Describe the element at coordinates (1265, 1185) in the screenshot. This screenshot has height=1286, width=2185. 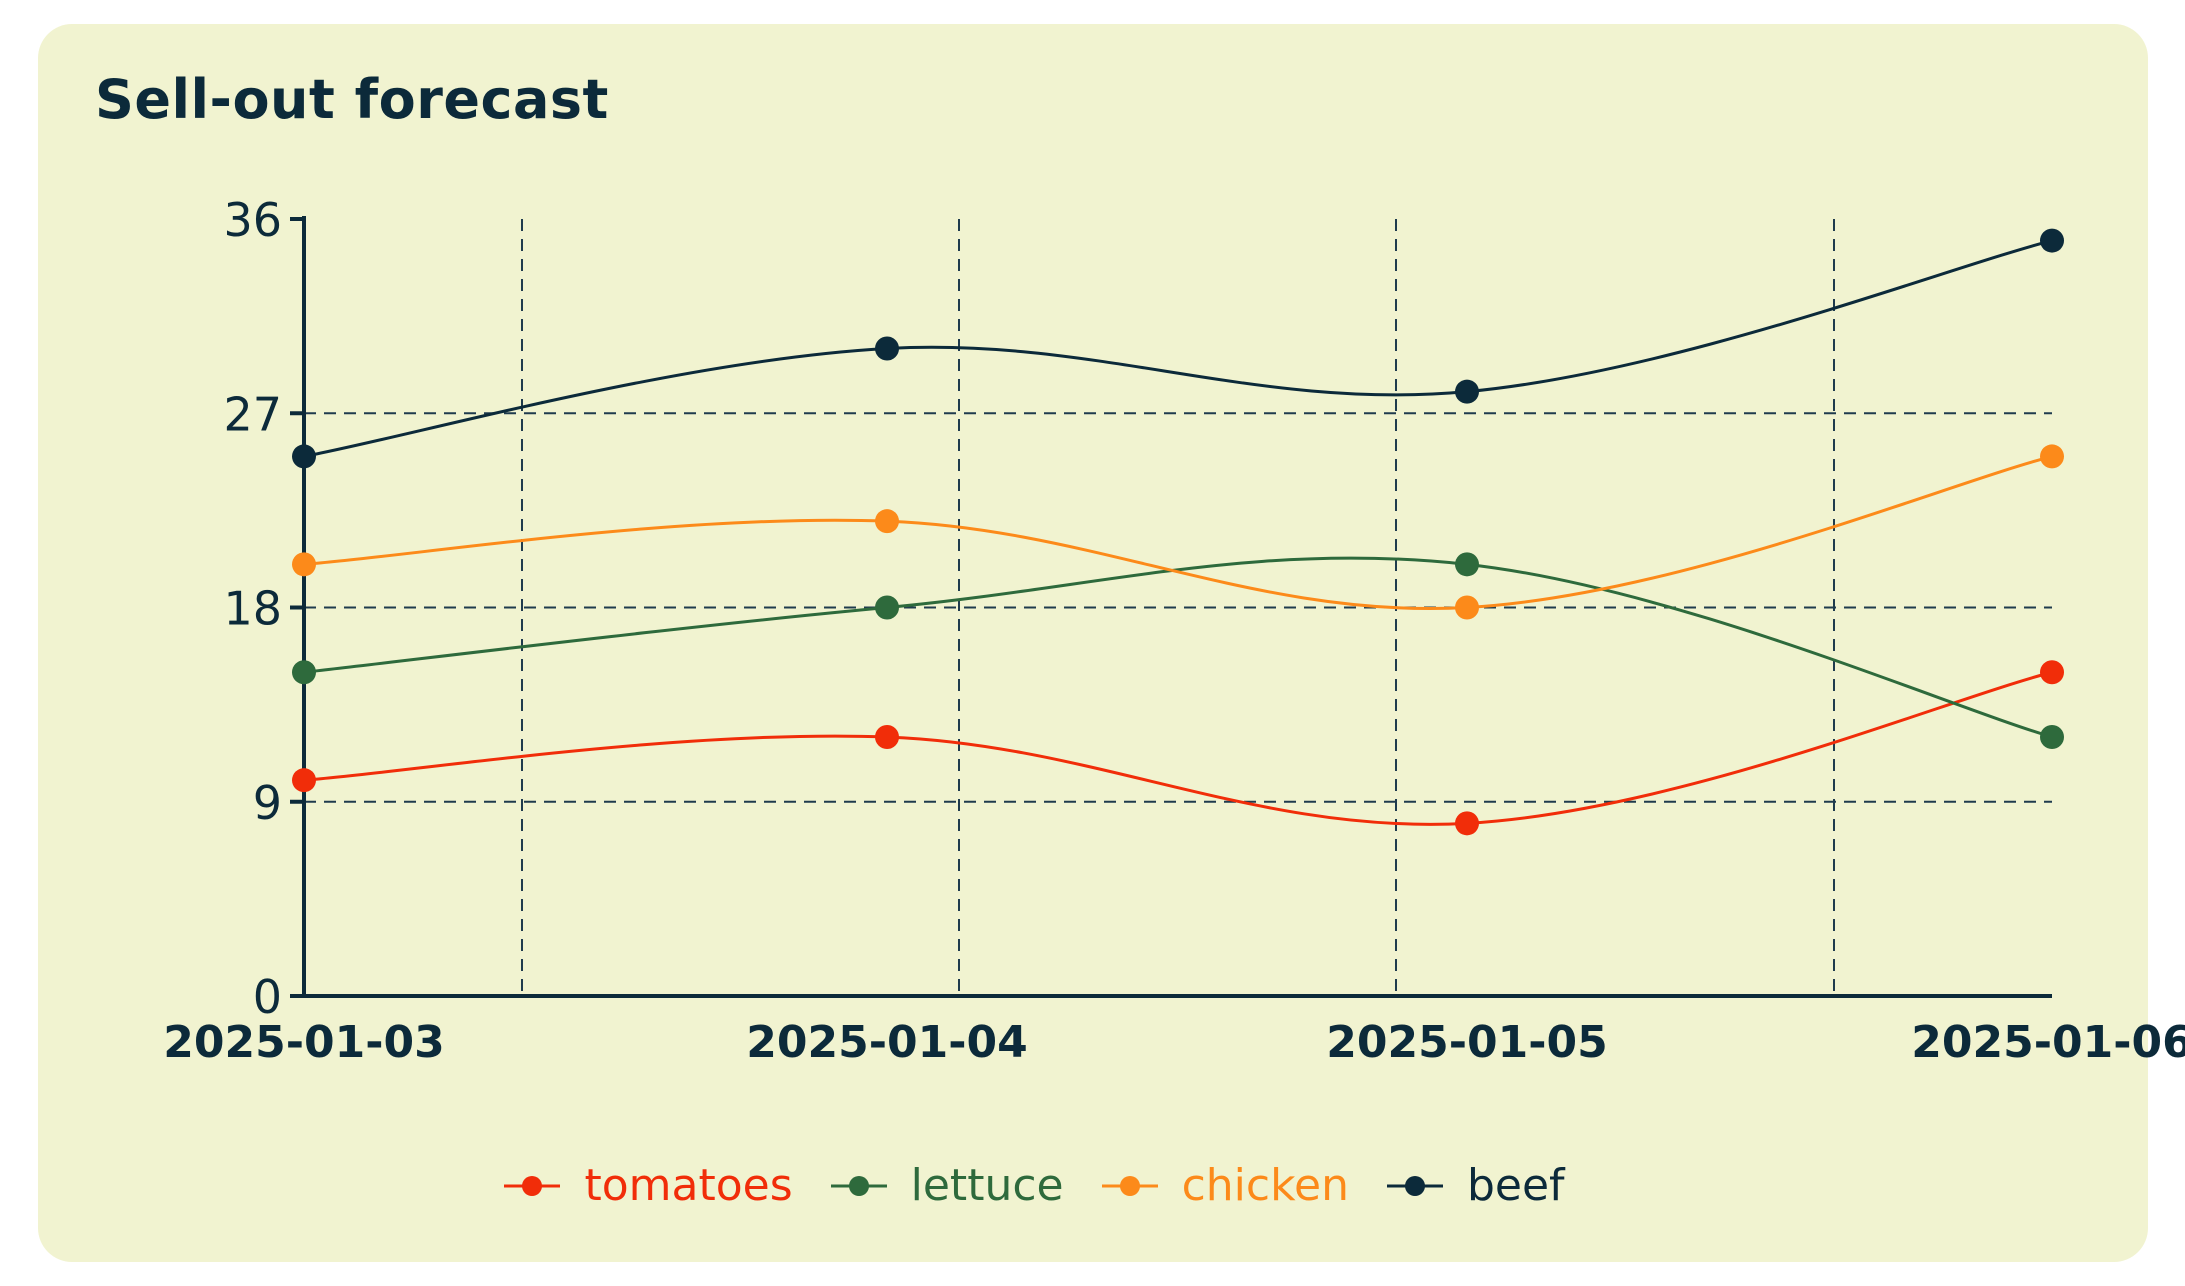
I see `legend-label: chicken` at that location.